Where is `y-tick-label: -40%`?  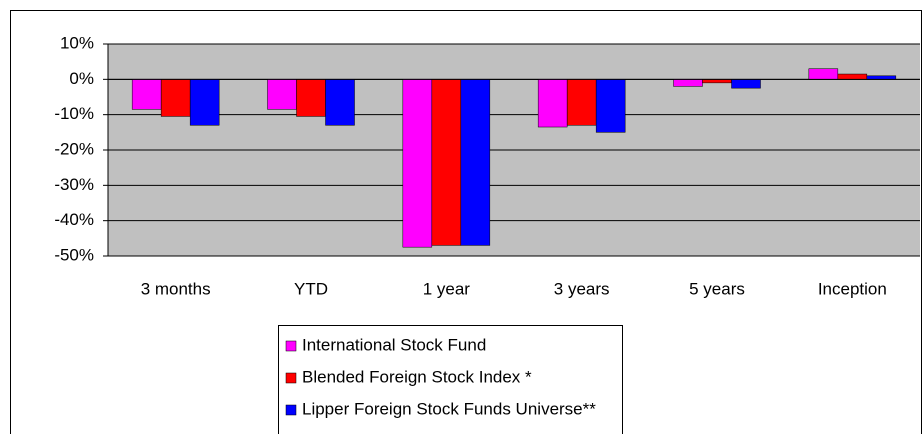
y-tick-label: -40% is located at coordinates (74, 219).